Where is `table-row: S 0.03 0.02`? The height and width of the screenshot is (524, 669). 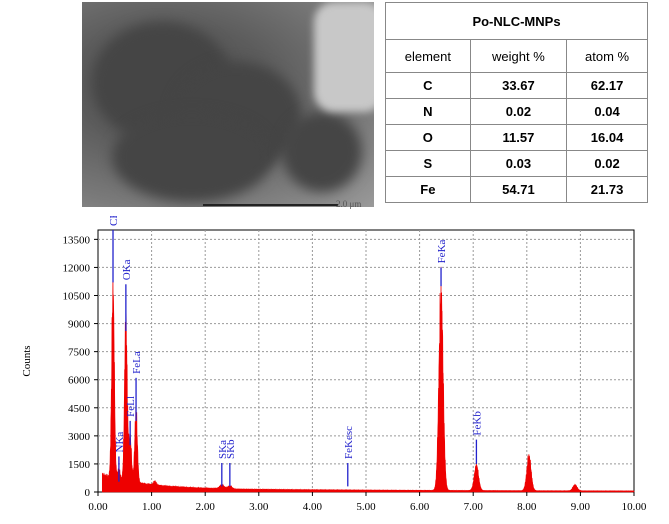
table-row: S 0.03 0.02 is located at coordinates (516, 163).